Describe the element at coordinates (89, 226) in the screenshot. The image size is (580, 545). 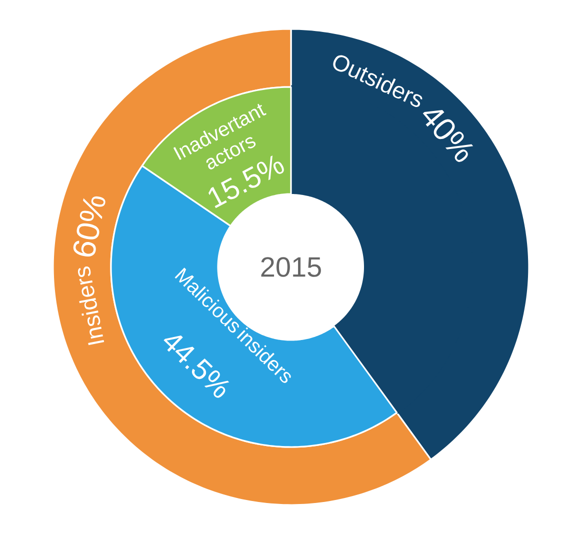
I see `data-label: 60%` at that location.